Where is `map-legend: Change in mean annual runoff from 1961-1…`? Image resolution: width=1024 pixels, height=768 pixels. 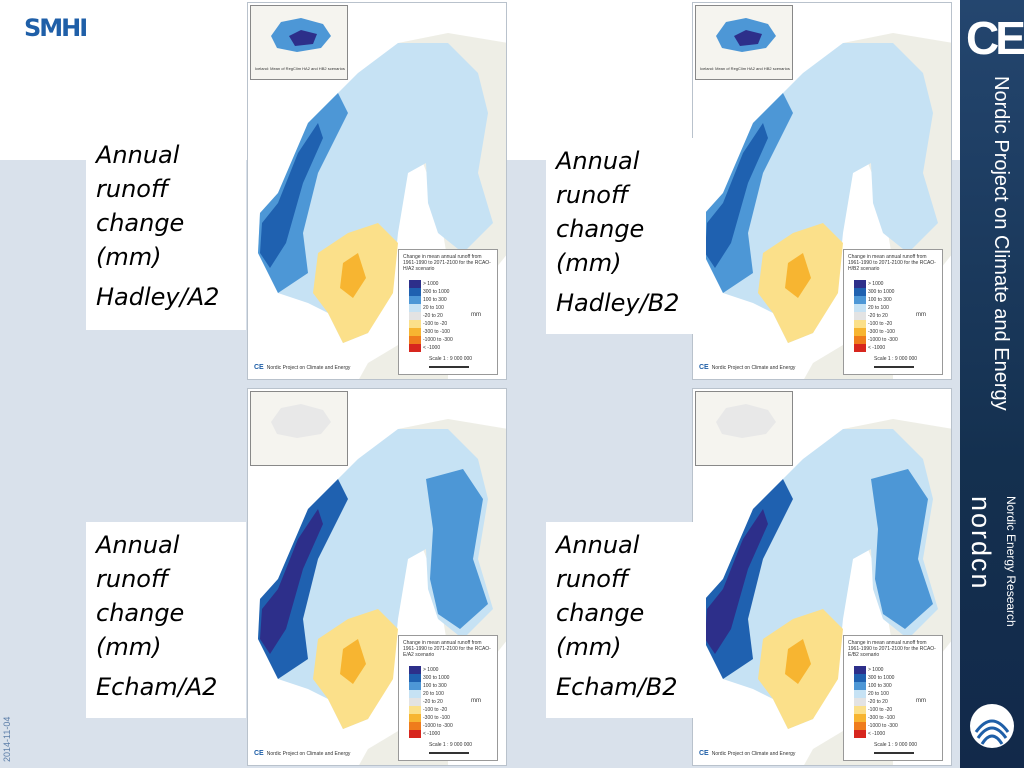 map-legend: Change in mean annual runoff from 1961-1… is located at coordinates (448, 312).